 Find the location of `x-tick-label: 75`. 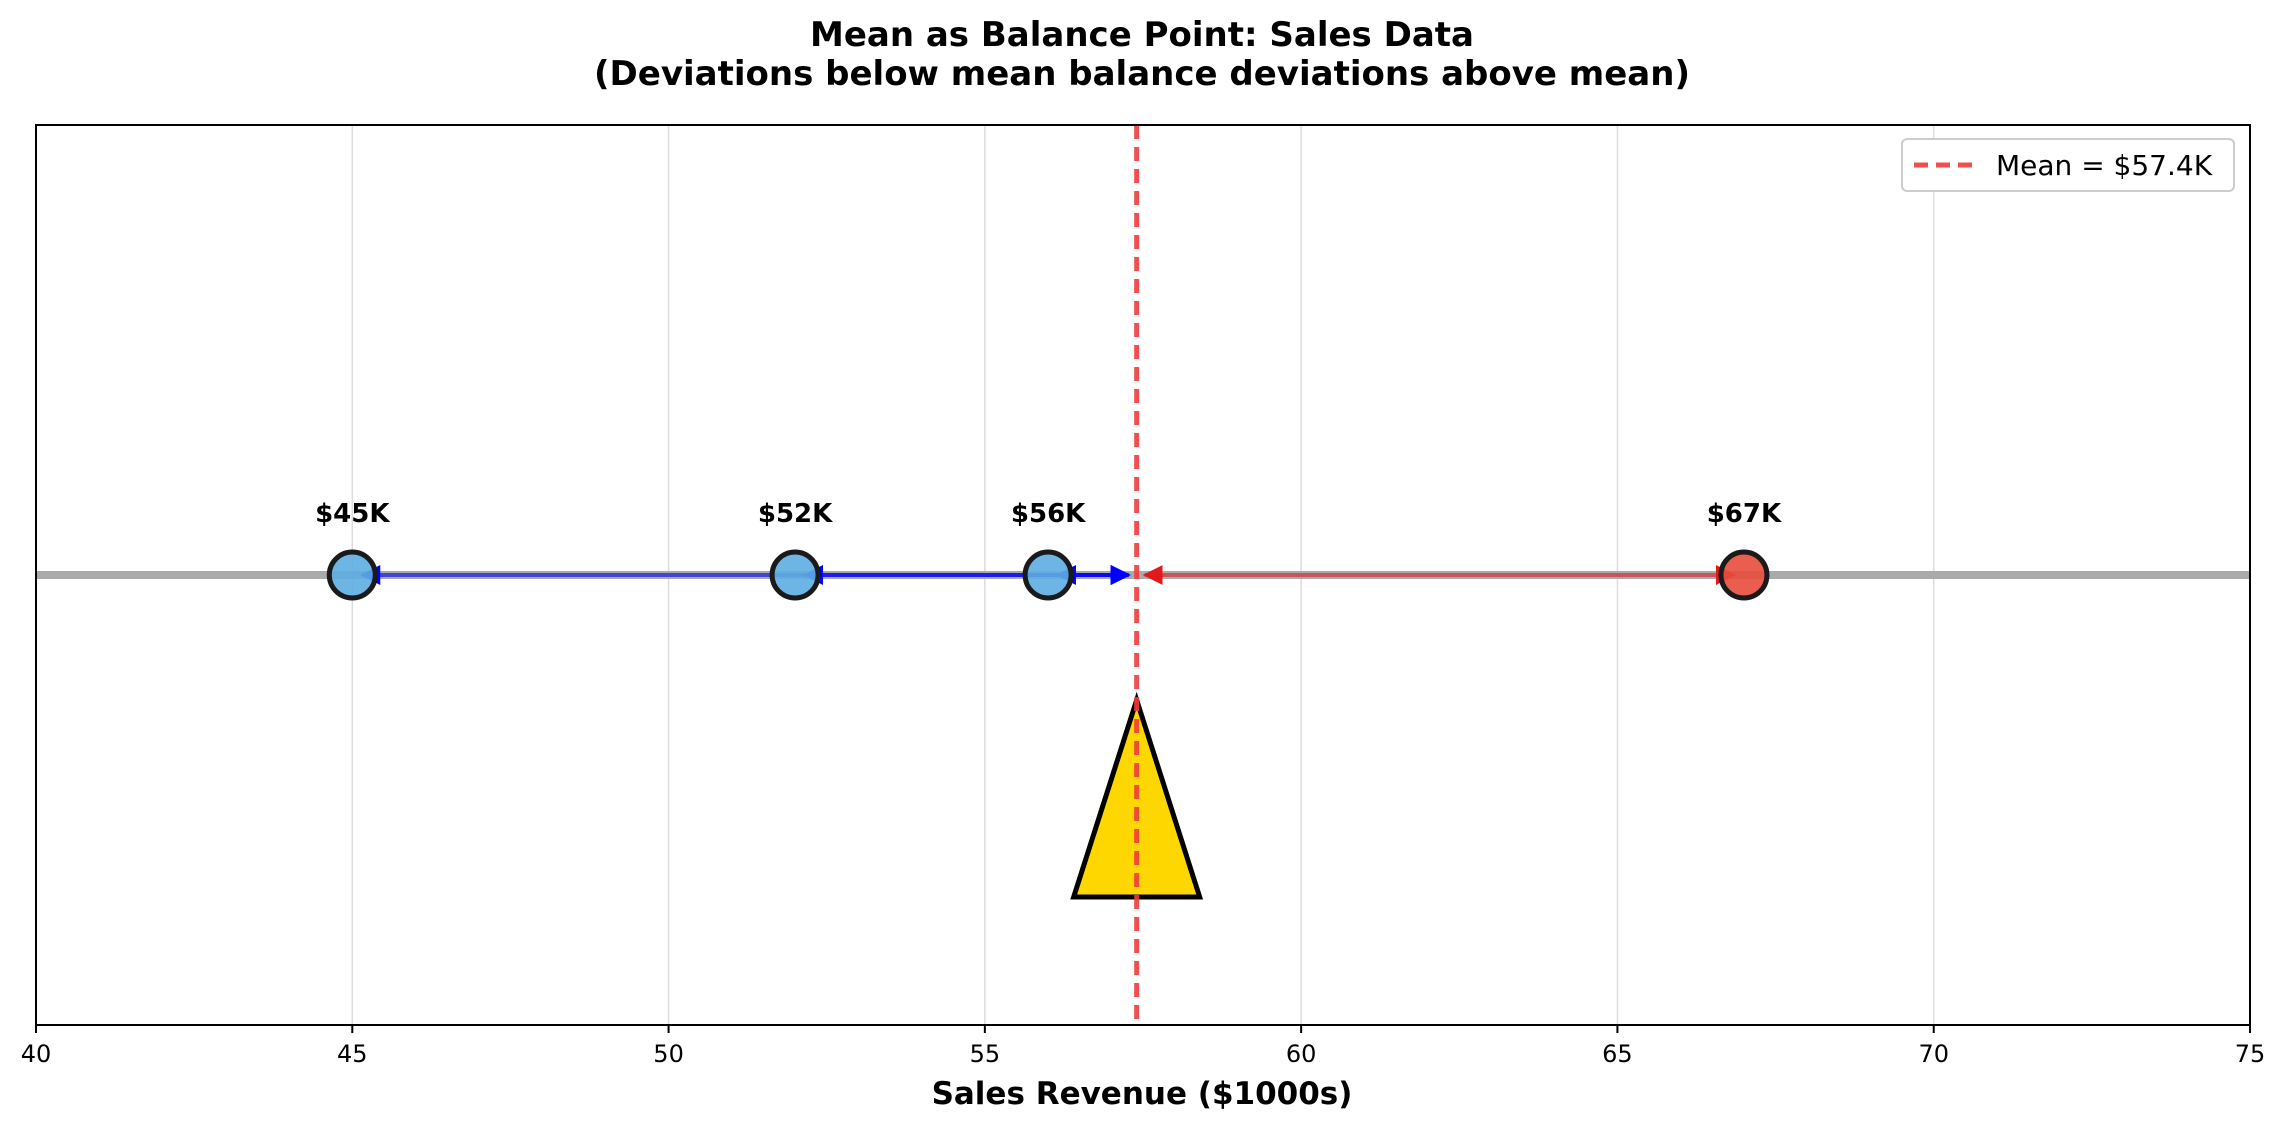

x-tick-label: 75 is located at coordinates (2250, 1054).